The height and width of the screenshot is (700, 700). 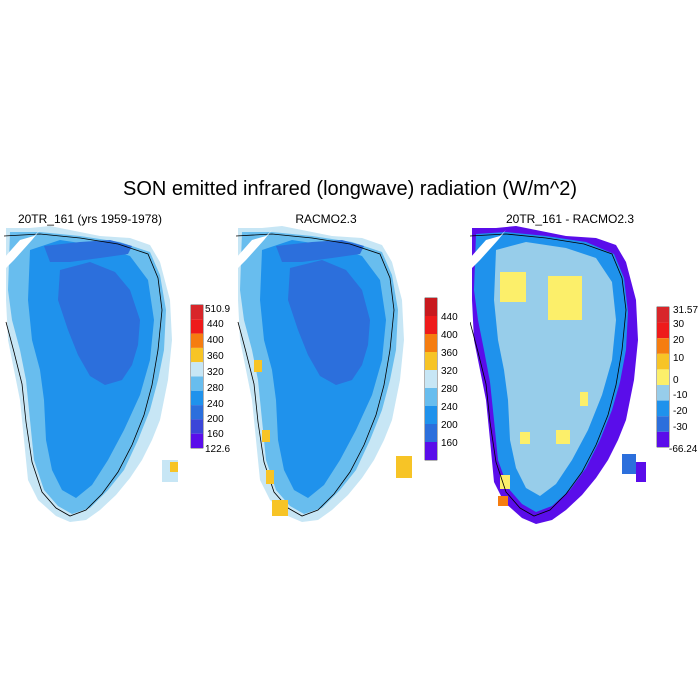 I want to click on cbar1-label: 510.9, so click(x=217, y=309).